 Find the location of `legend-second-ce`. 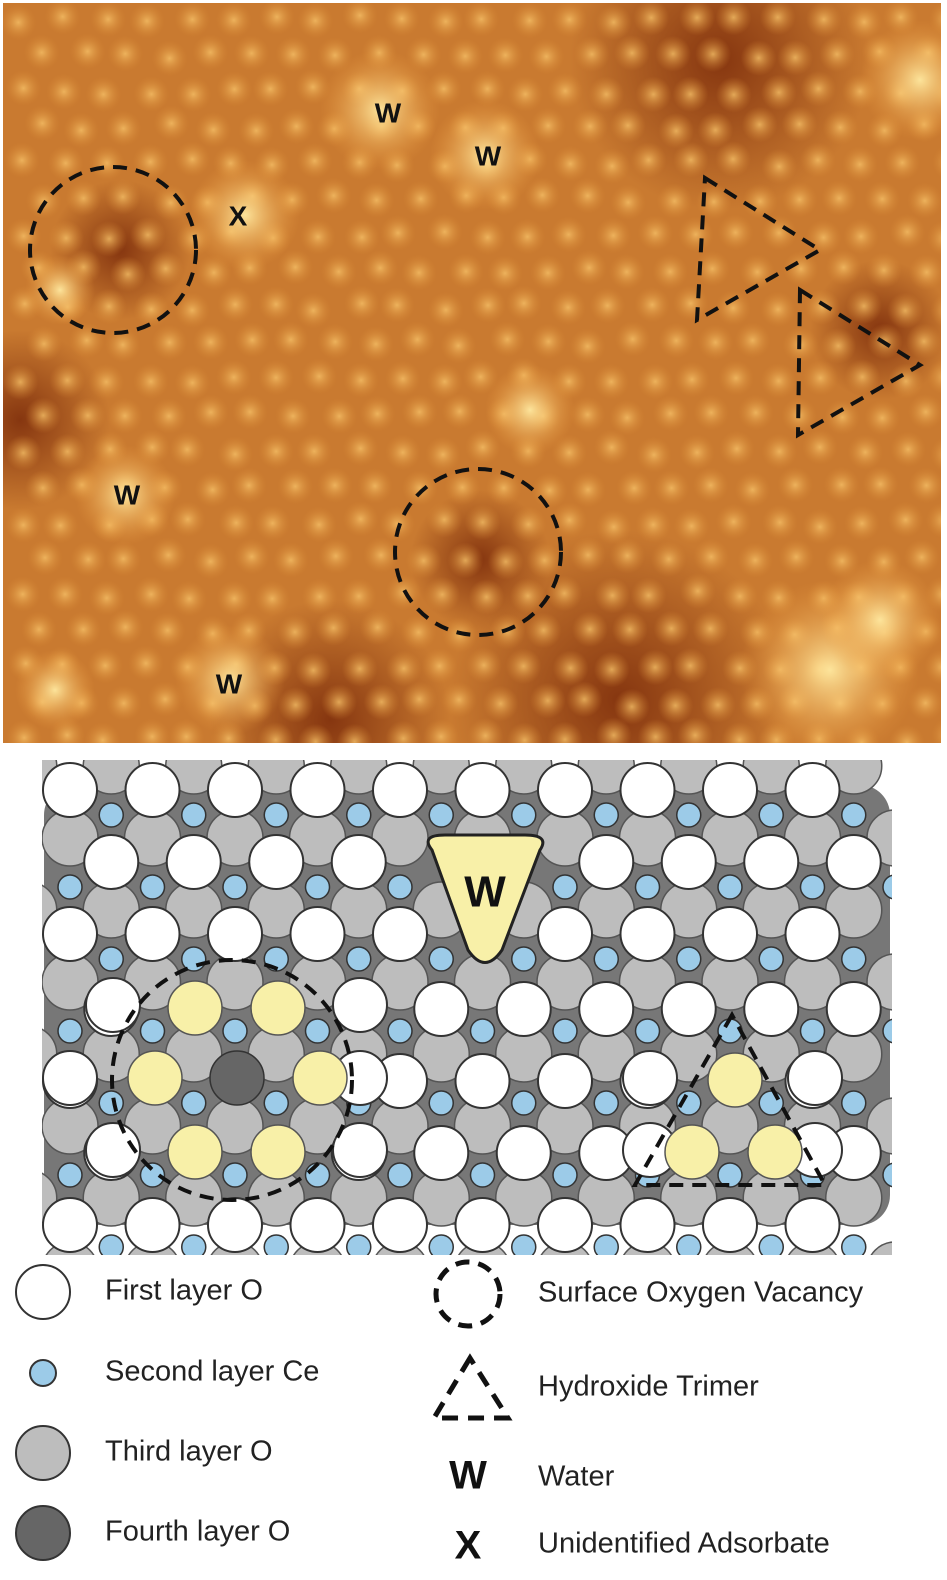

legend-second-ce is located at coordinates (43, 1373).